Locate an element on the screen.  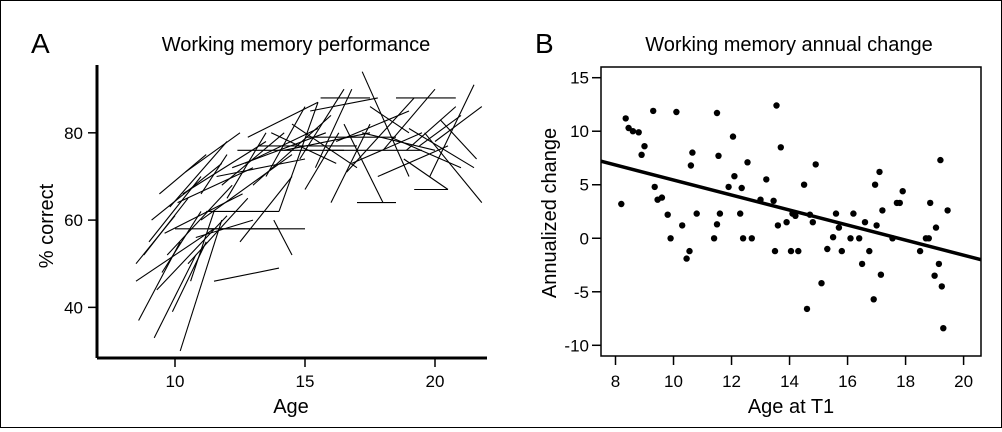
y-tick-label: -5 is located at coordinates (581, 292).